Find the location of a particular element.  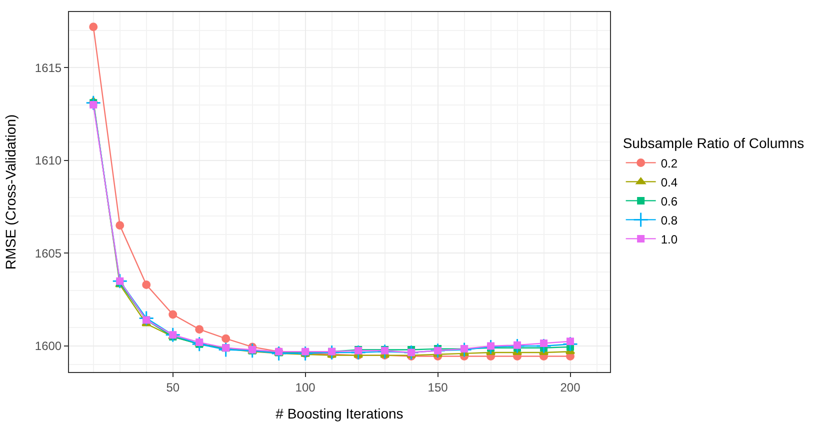

y-tick-label: 1610 is located at coordinates (48, 161).